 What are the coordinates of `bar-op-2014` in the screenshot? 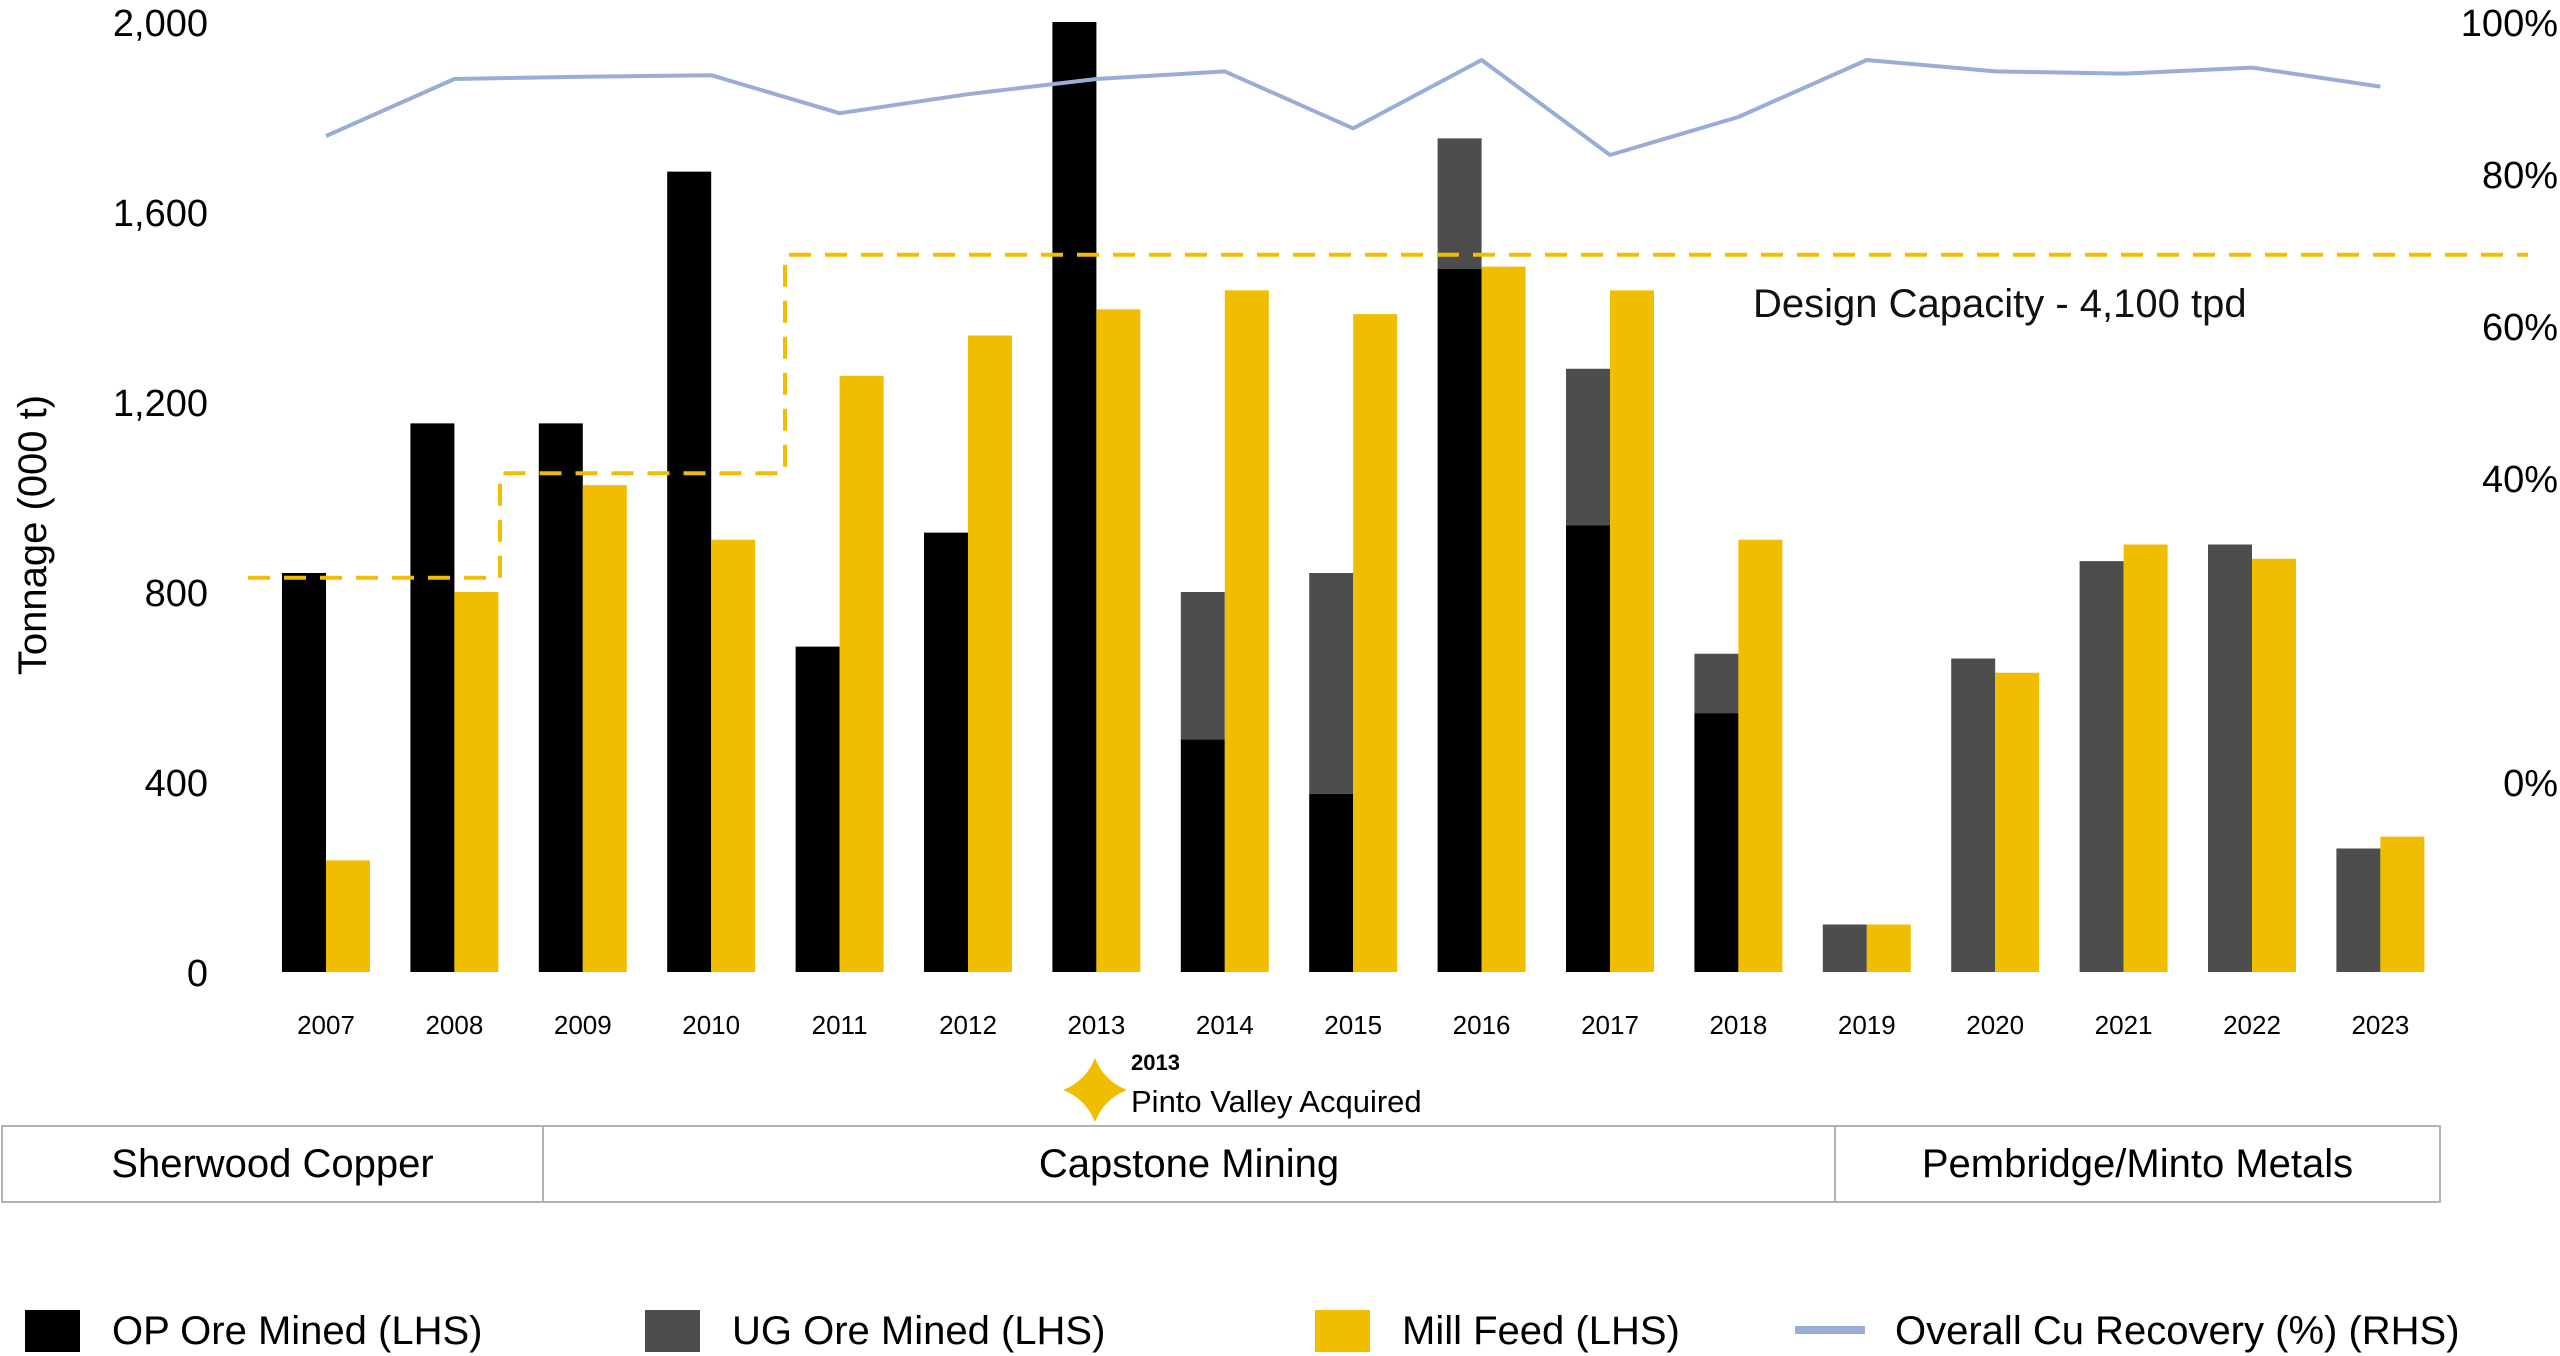 It's located at (1202, 855).